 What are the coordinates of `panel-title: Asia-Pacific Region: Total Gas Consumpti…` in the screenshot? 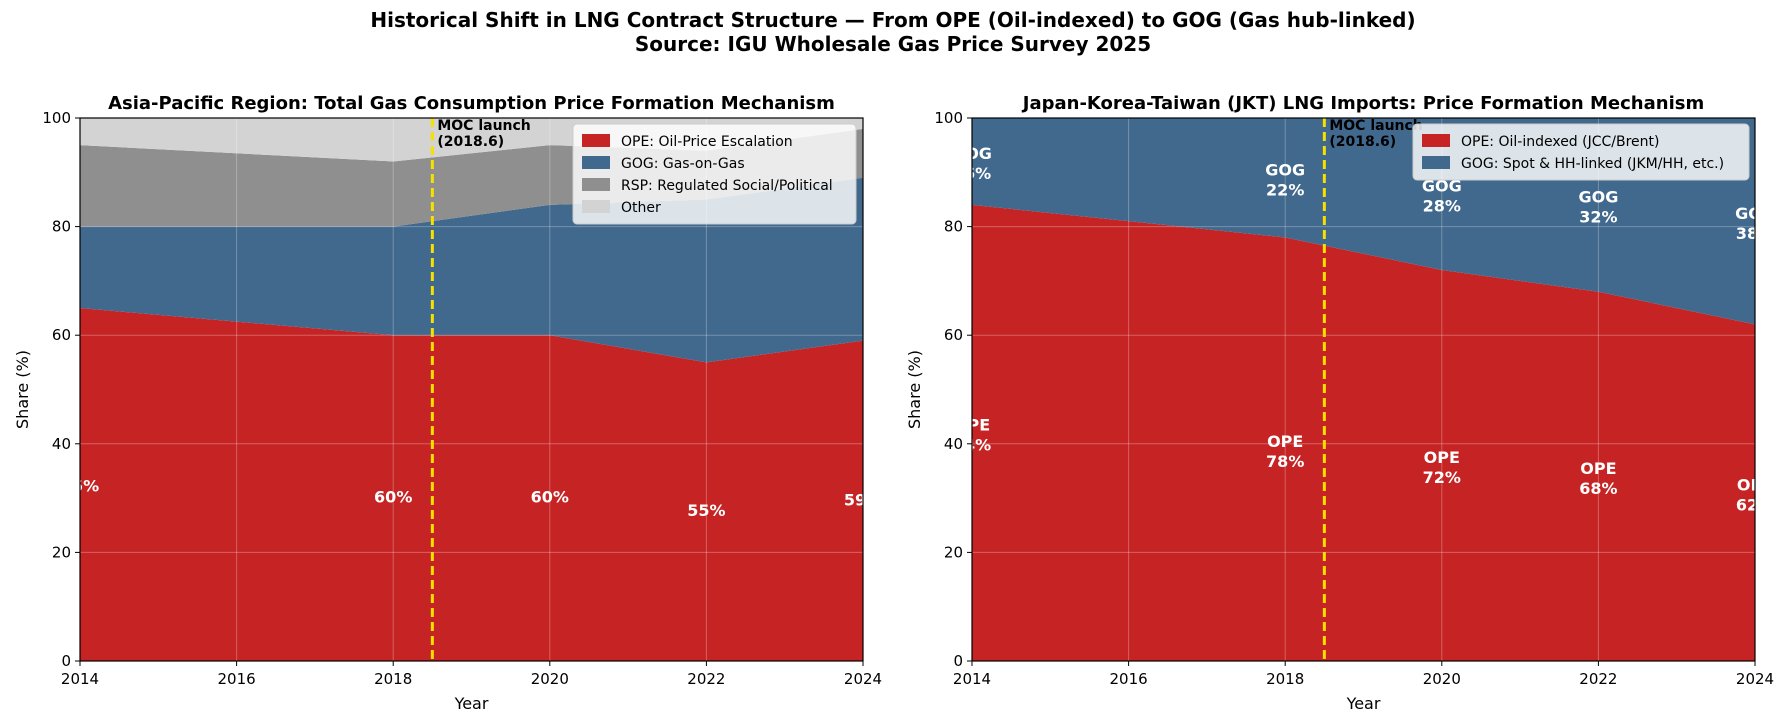 It's located at (471, 103).